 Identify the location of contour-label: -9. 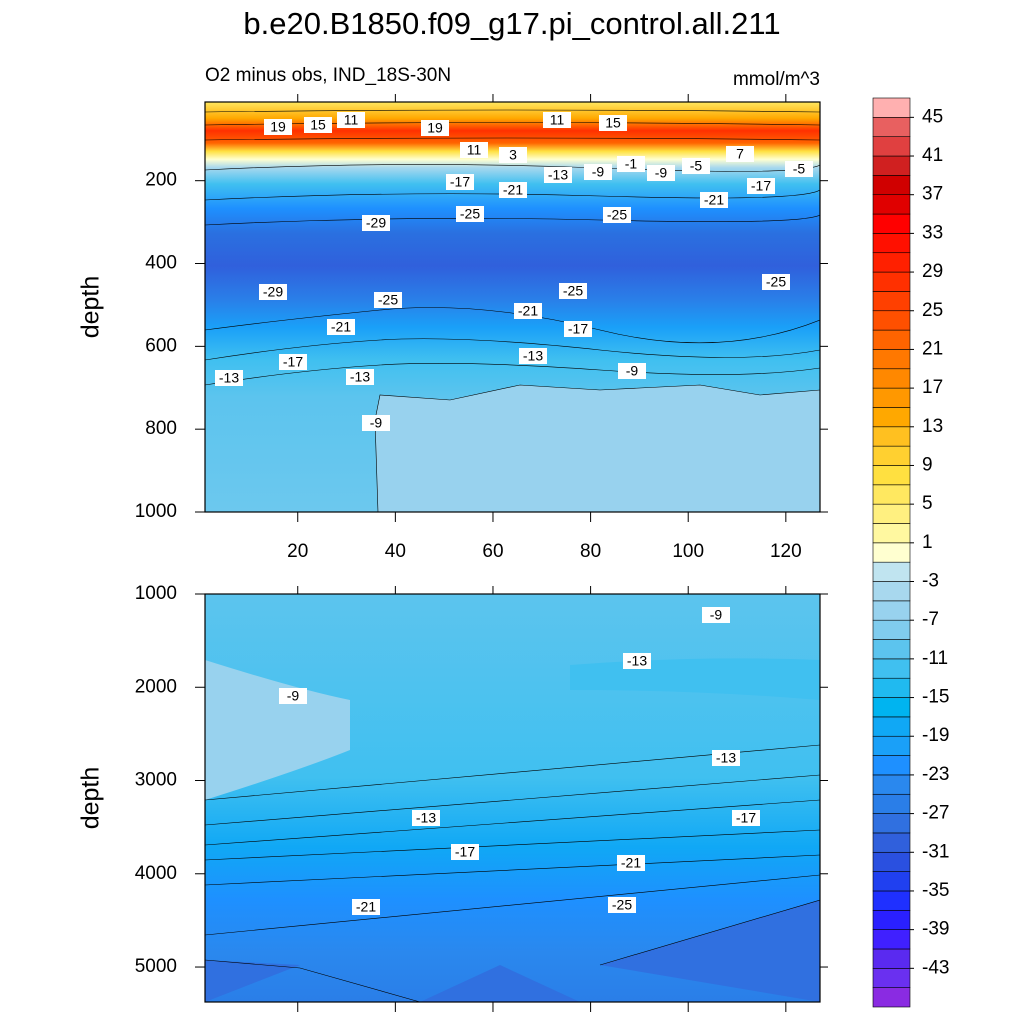
(661, 173).